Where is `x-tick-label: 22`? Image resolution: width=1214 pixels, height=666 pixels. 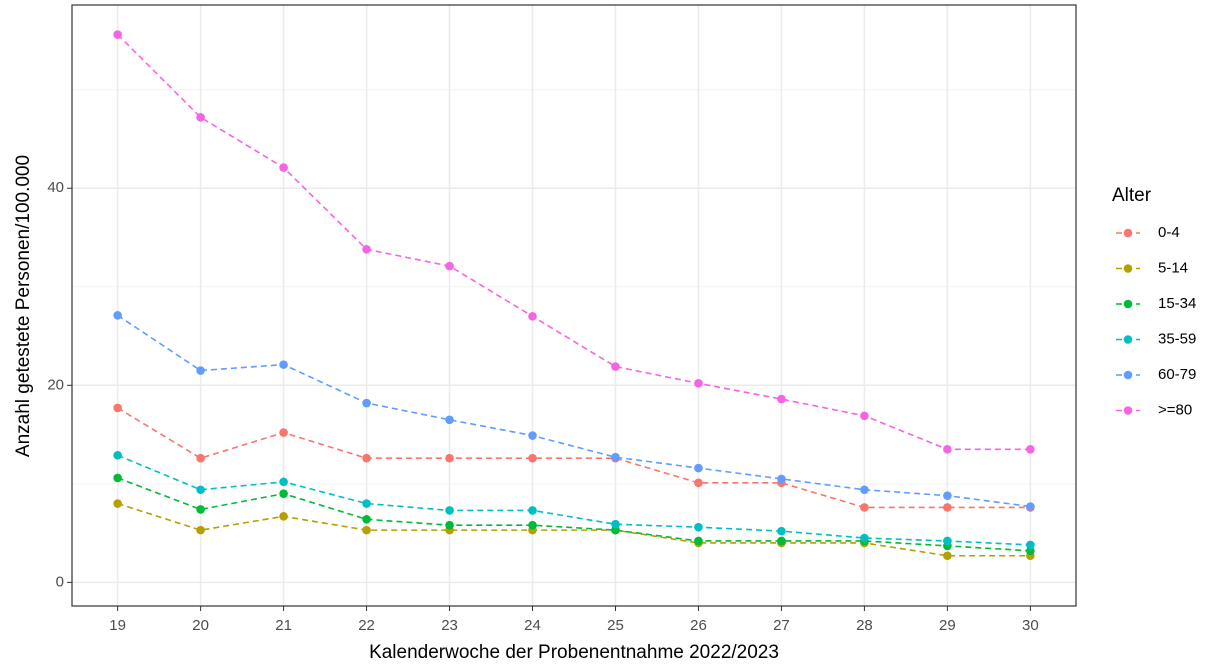
x-tick-label: 22 is located at coordinates (366, 625).